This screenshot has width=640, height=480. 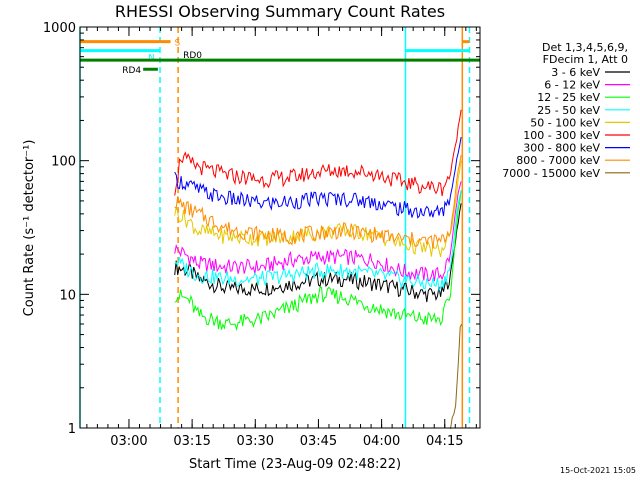 I want to click on legend-entry-label: 25 - 50 keV, so click(x=568, y=110).